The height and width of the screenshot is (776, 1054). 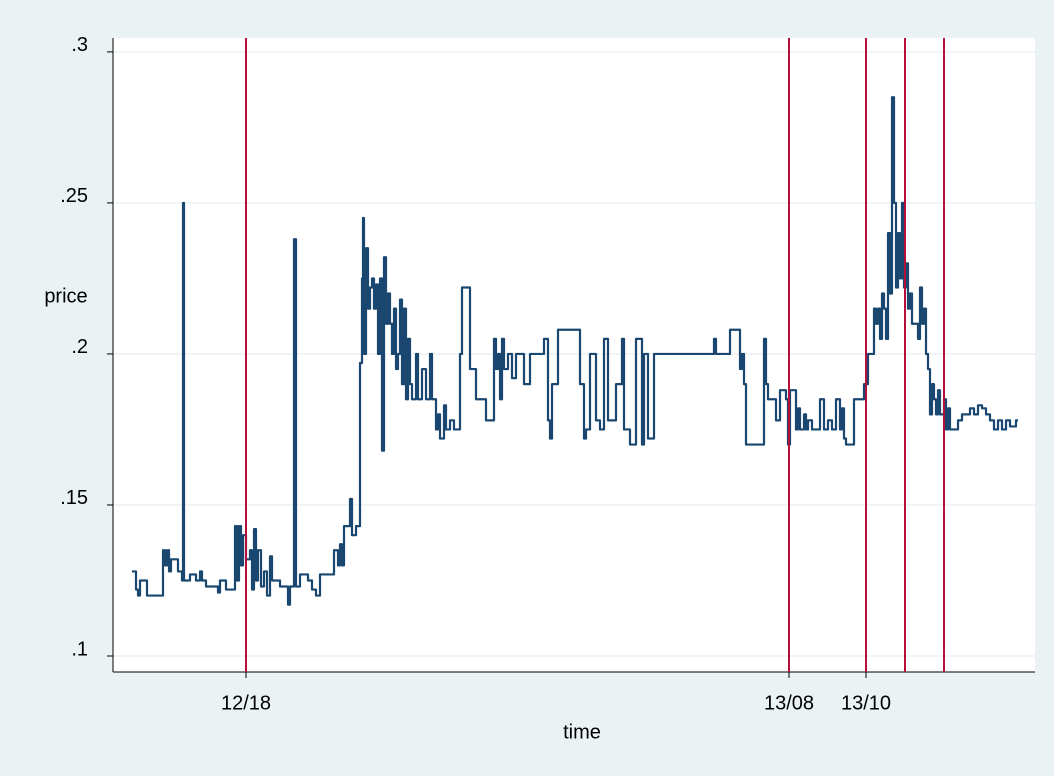 What do you see at coordinates (79, 347) in the screenshot?
I see `y-tick-label: .2` at bounding box center [79, 347].